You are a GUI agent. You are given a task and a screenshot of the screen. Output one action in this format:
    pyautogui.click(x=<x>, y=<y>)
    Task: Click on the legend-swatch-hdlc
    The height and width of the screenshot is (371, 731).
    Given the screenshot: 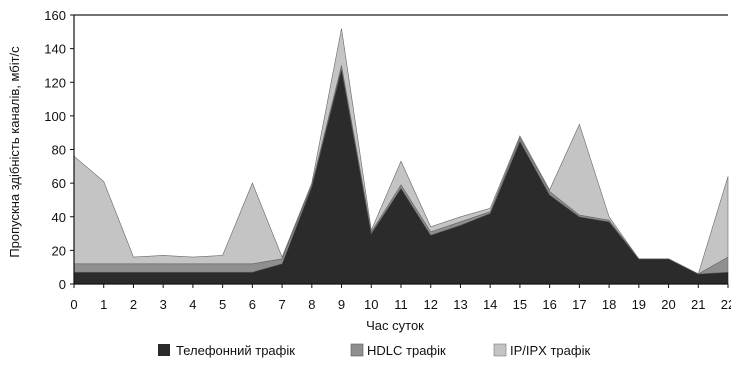 What is the action you would take?
    pyautogui.click(x=357, y=350)
    